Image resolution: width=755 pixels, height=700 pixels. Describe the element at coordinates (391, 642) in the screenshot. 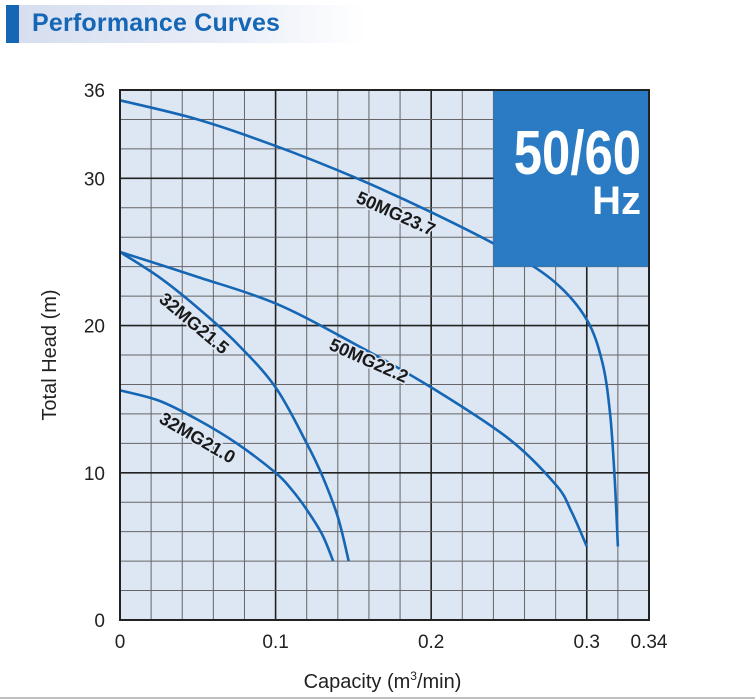

I see `x-axis-ticks: 0 0.1 0.2 0.3 0.34` at that location.